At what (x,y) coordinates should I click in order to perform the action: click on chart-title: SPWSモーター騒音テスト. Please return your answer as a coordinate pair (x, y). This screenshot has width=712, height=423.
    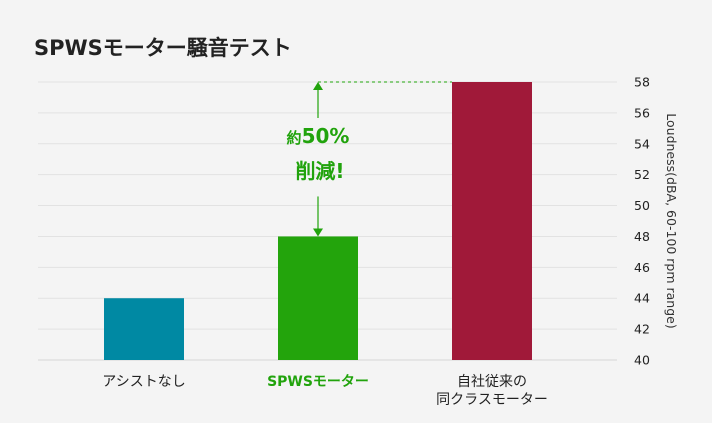
    Looking at the image, I should click on (163, 48).